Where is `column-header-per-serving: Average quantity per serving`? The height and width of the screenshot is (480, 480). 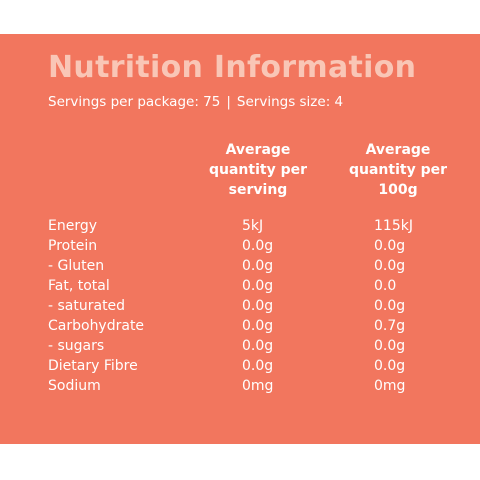 column-header-per-serving: Average quantity per serving is located at coordinates (257, 170).